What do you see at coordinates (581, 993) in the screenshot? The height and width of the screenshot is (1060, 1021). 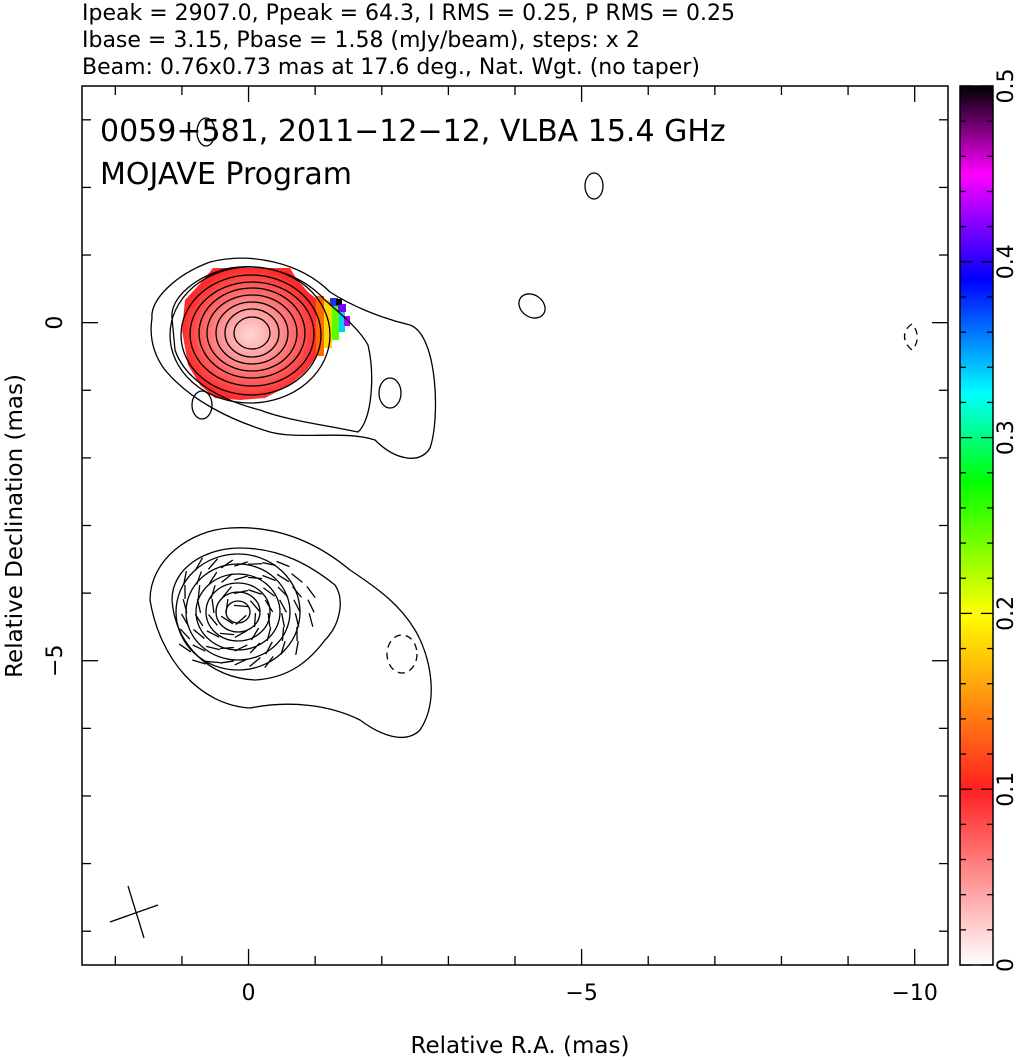 I see `x-tick-label: −5` at bounding box center [581, 993].